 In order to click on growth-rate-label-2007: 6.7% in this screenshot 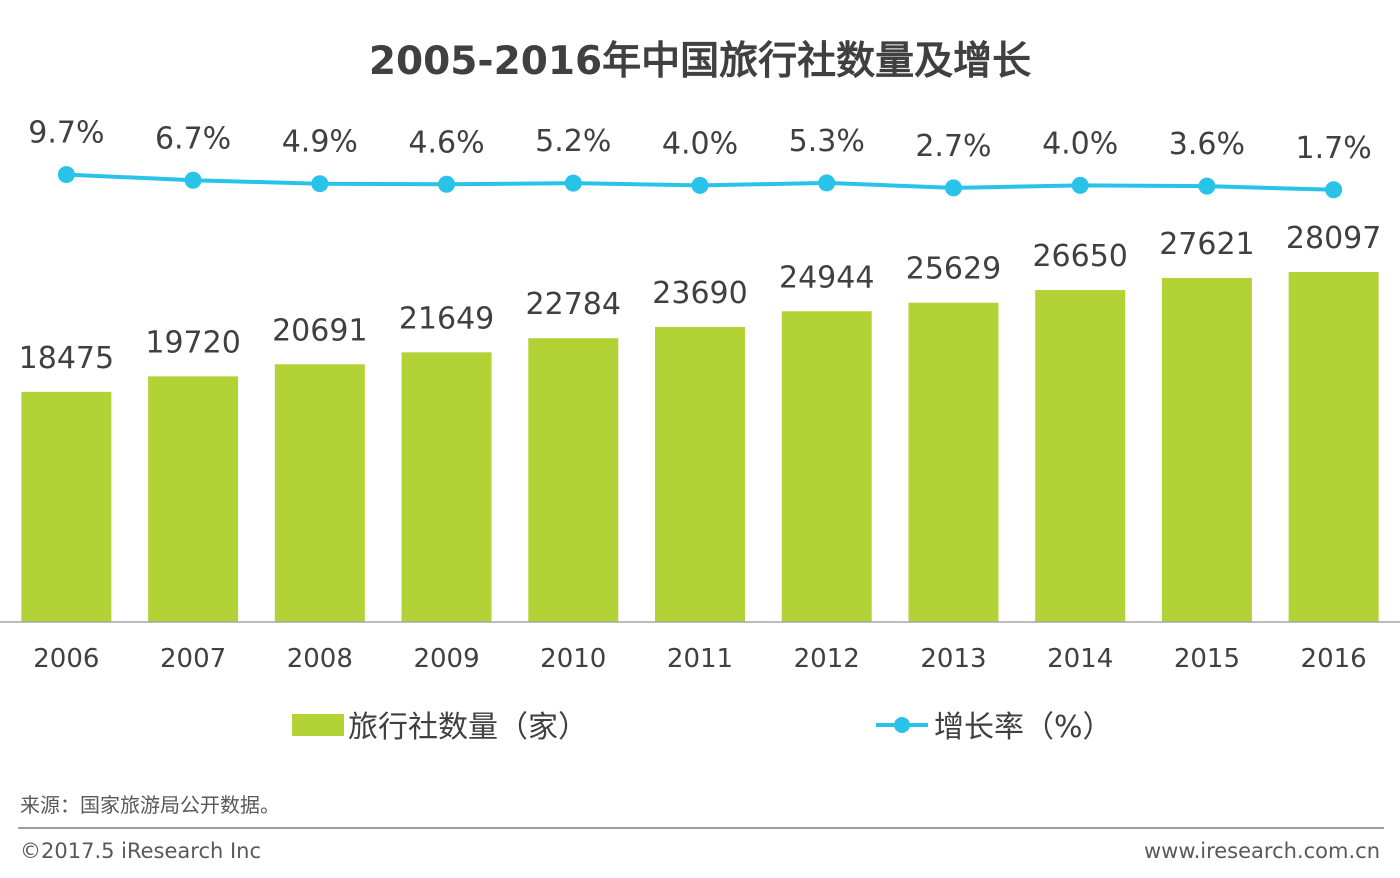, I will do `click(193, 138)`.